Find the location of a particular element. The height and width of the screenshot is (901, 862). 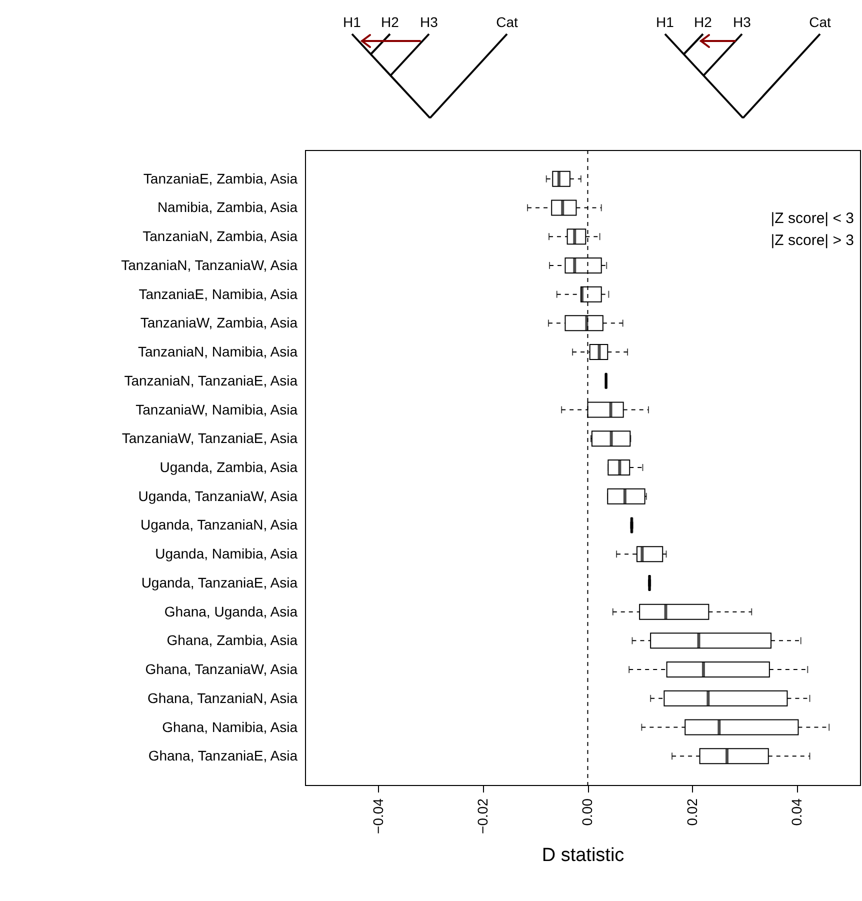

annotation: |Z score| > 3 is located at coordinates (812, 240).